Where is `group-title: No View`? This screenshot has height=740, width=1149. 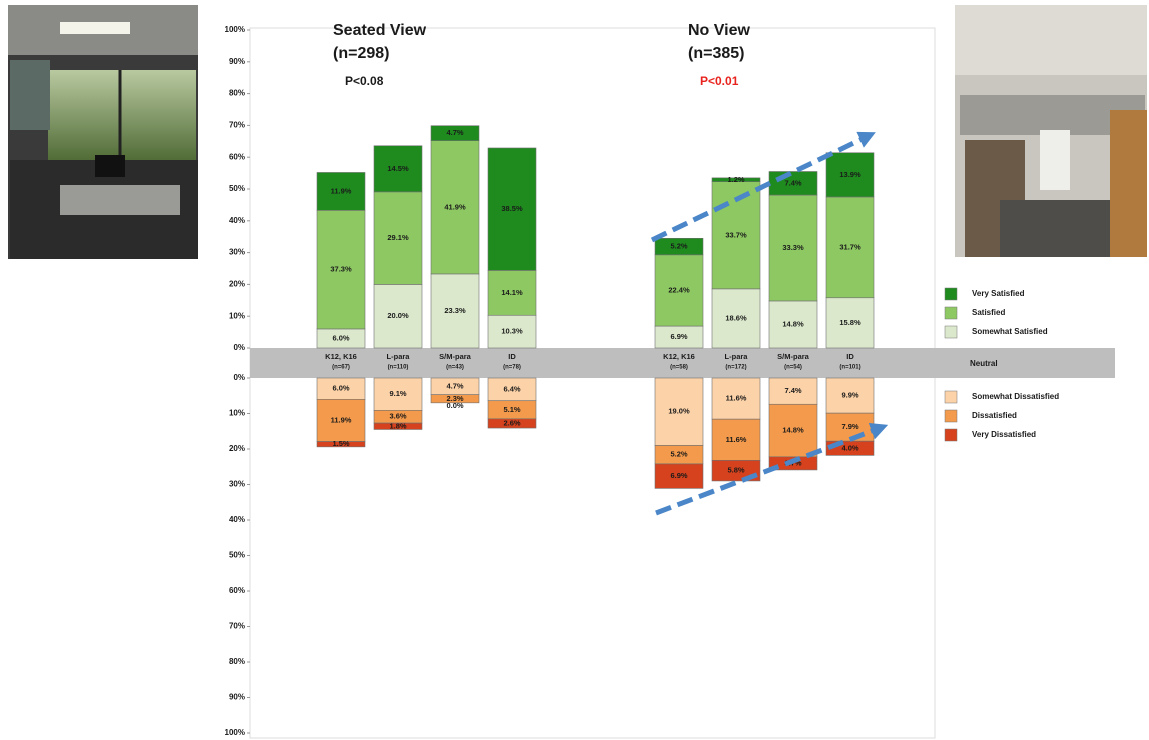 group-title: No View is located at coordinates (719, 30).